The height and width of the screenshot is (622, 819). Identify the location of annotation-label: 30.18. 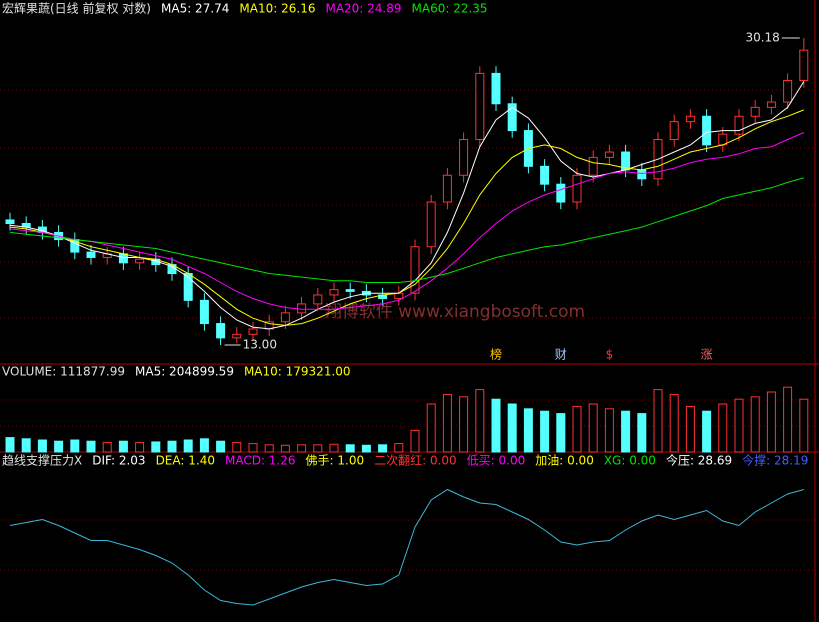
(762, 38).